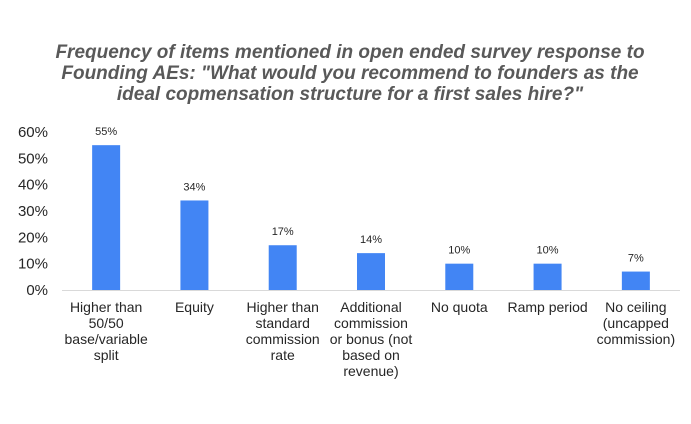 The image size is (691, 424). I want to click on category-label: Higher than 50/50 base/variable split, so click(106, 331).